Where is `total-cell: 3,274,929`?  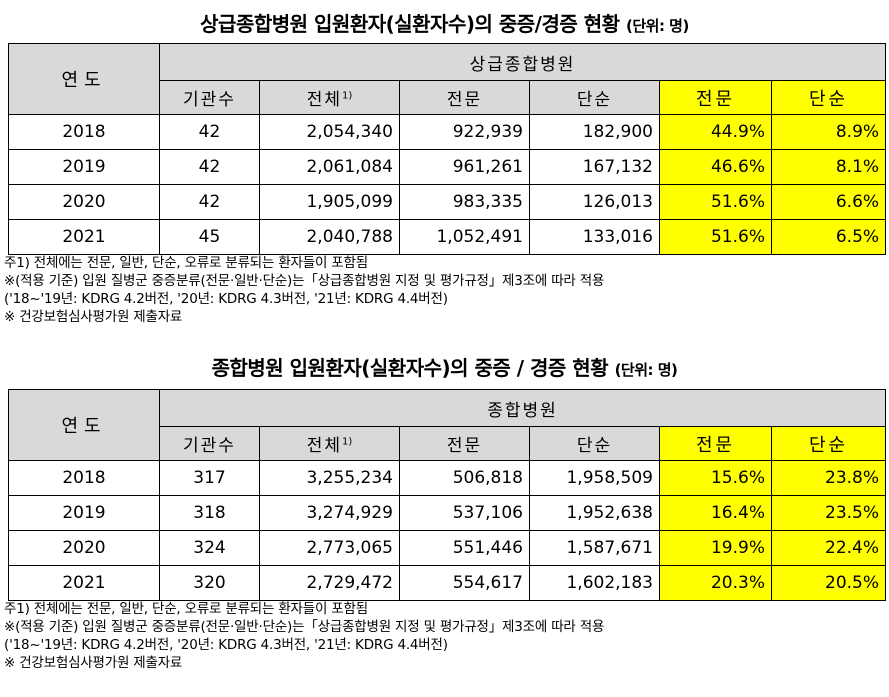
total-cell: 3,274,929 is located at coordinates (329, 513).